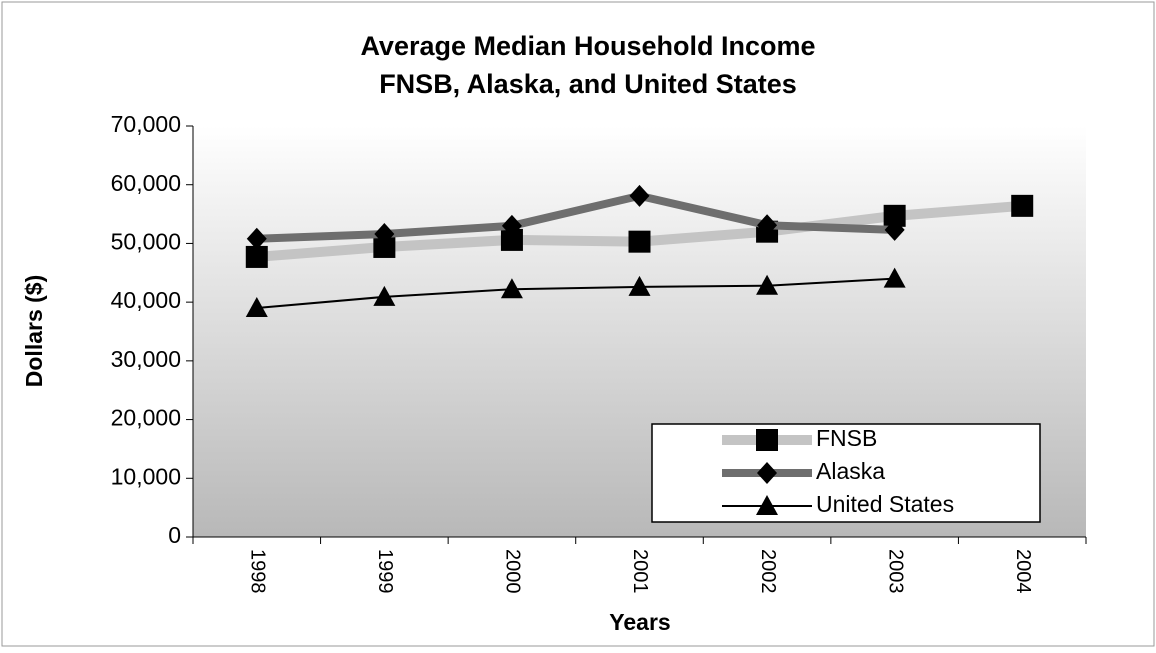 The image size is (1156, 653). I want to click on x-tick-label: 2000, so click(513, 571).